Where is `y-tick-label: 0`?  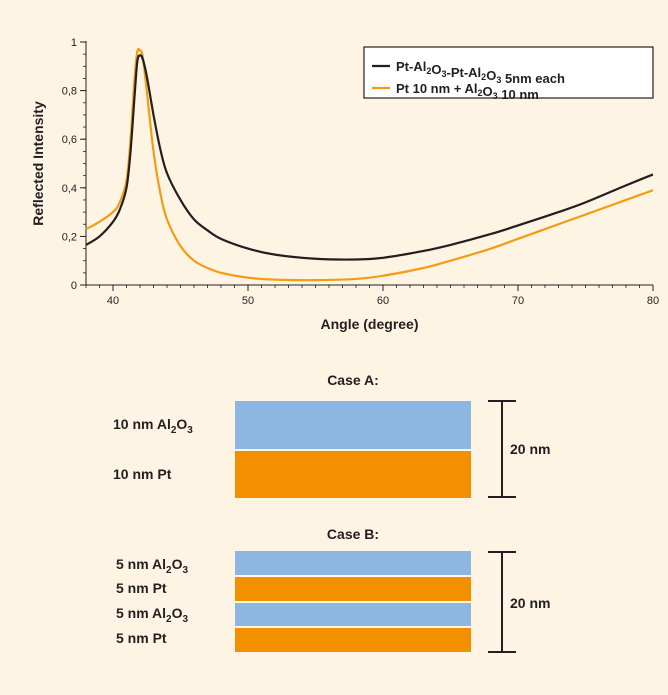
y-tick-label: 0 is located at coordinates (74, 286).